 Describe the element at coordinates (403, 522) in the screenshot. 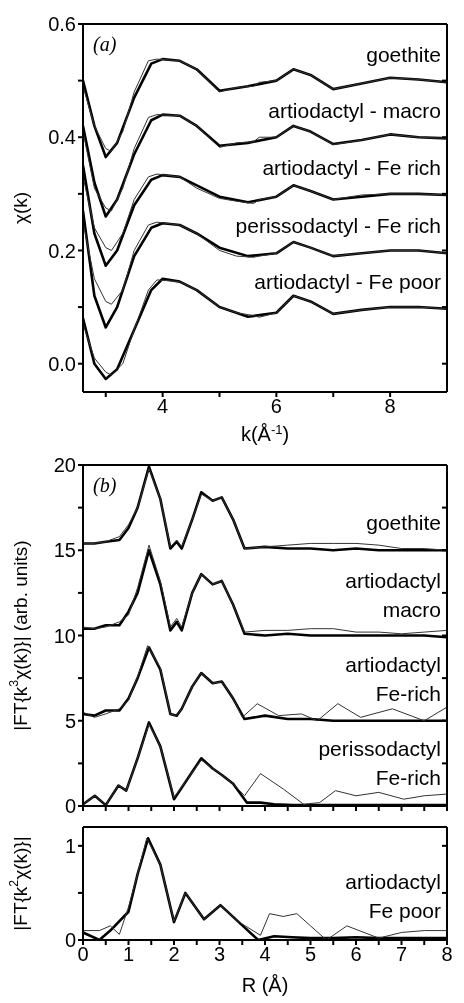

I see `legend-label: goethite` at that location.